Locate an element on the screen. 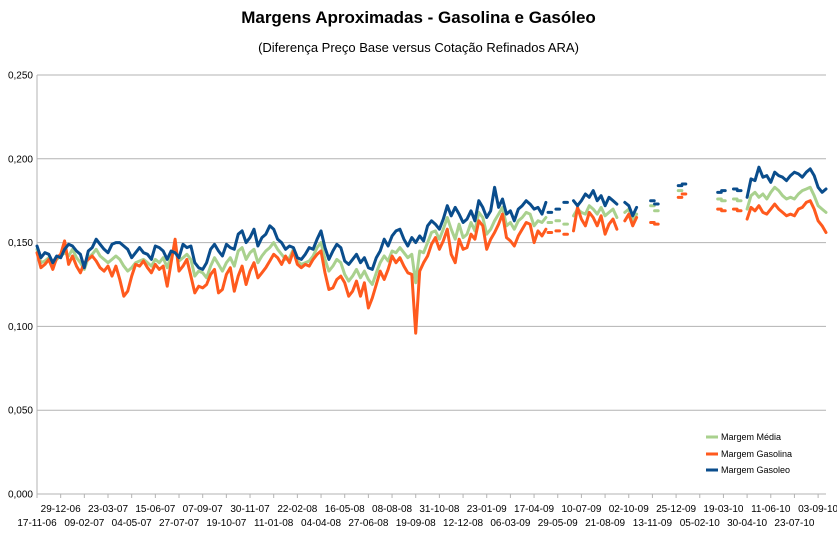 The width and height of the screenshot is (837, 540). x-tick-label: 16-05-08 is located at coordinates (345, 509).